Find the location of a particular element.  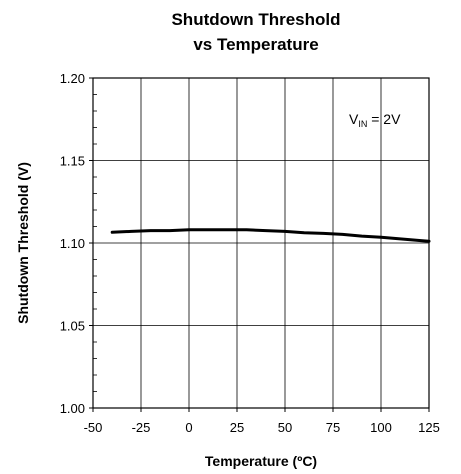

y-tick-label: 1.10 is located at coordinates (72, 243).